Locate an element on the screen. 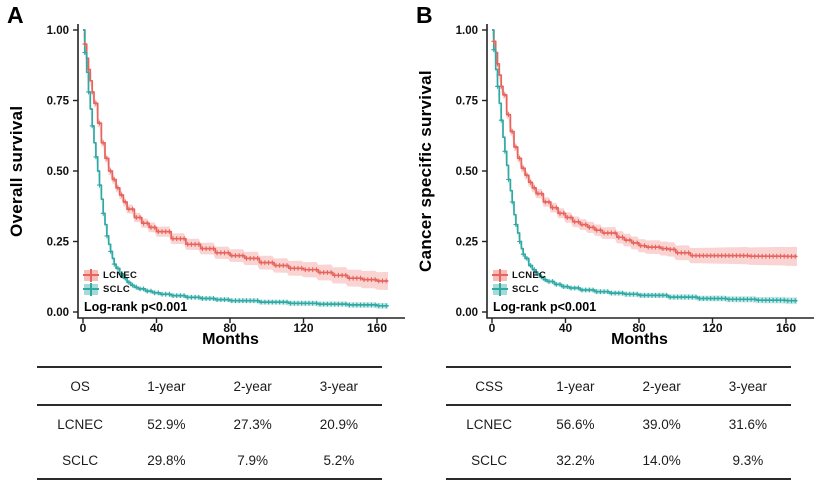 The width and height of the screenshot is (818, 485). table-cell: 7.9% is located at coordinates (253, 460).